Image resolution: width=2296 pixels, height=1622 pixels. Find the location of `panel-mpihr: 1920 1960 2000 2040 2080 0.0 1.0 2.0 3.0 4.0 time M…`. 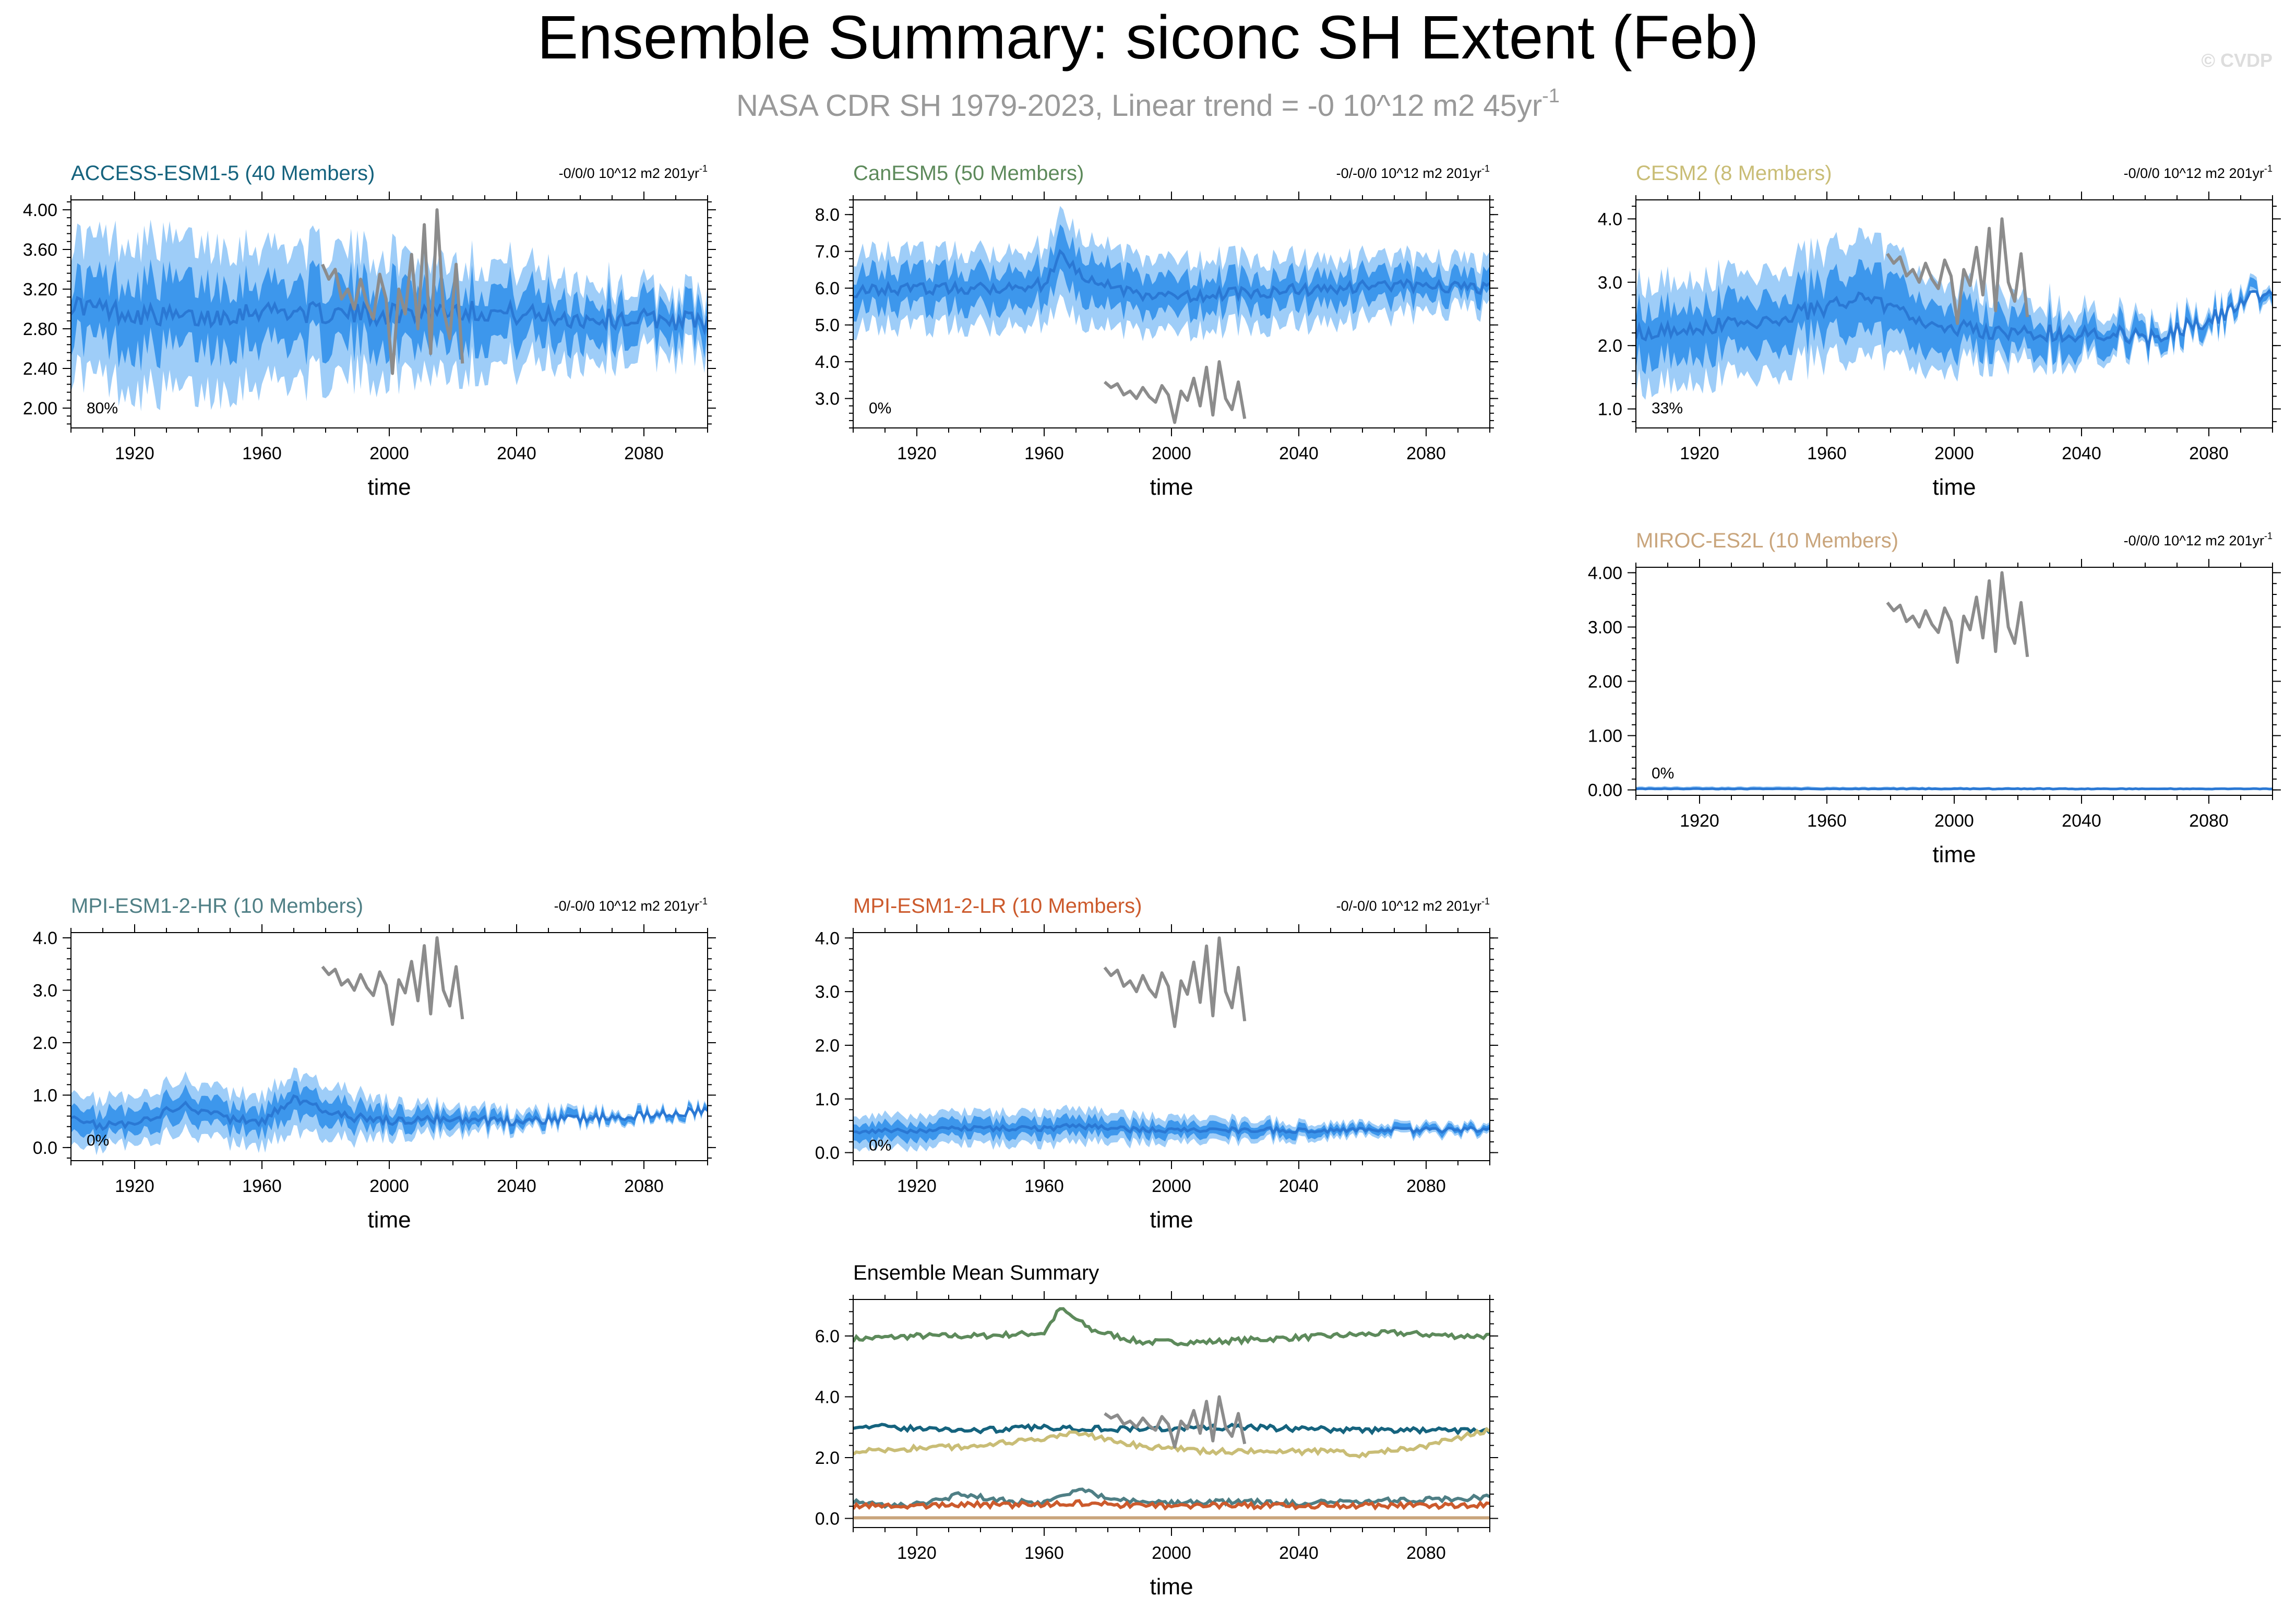

panel-mpihr: 1920 1960 2000 2040 2080 0.0 1.0 2.0 3.0 4.0 time M… is located at coordinates (375, 1064).